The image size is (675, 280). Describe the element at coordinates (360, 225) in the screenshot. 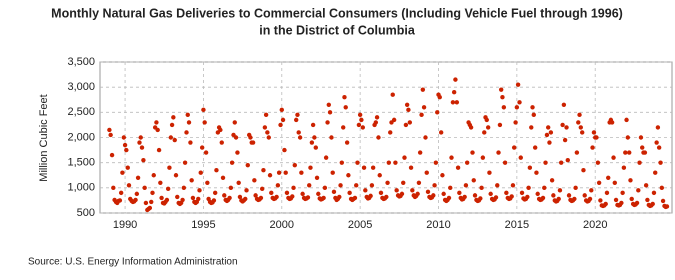

I see `x-tick-label: 2005` at that location.